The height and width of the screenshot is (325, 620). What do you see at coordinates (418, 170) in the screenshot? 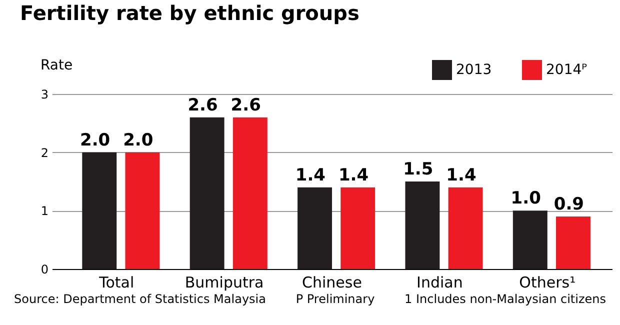
I see `data-label: 1.5` at bounding box center [418, 170].